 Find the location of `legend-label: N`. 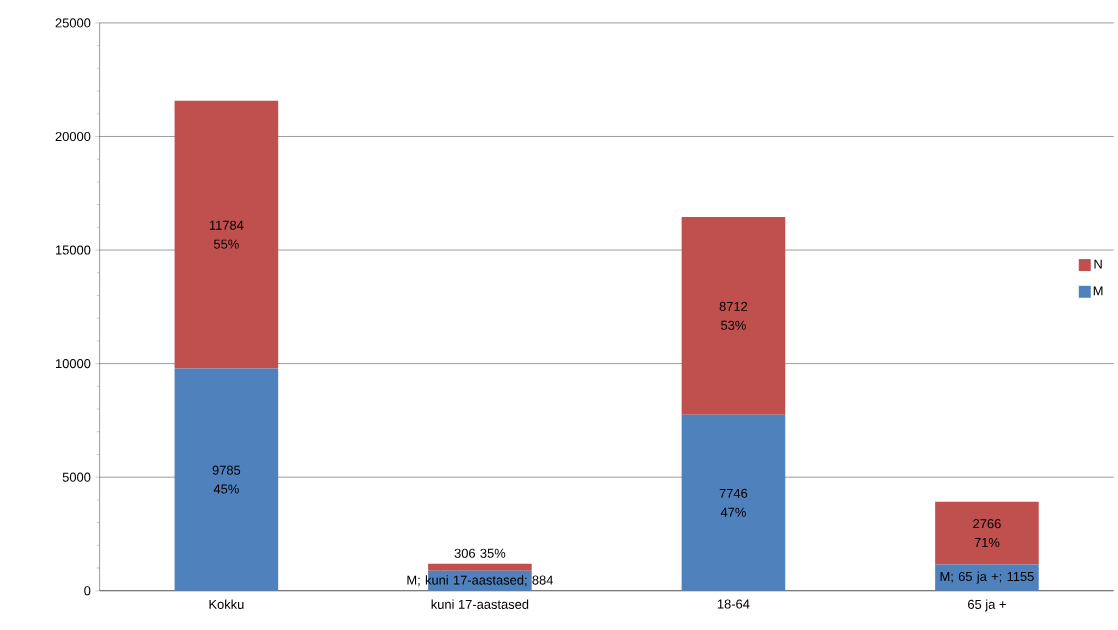

legend-label: N is located at coordinates (1098, 264).